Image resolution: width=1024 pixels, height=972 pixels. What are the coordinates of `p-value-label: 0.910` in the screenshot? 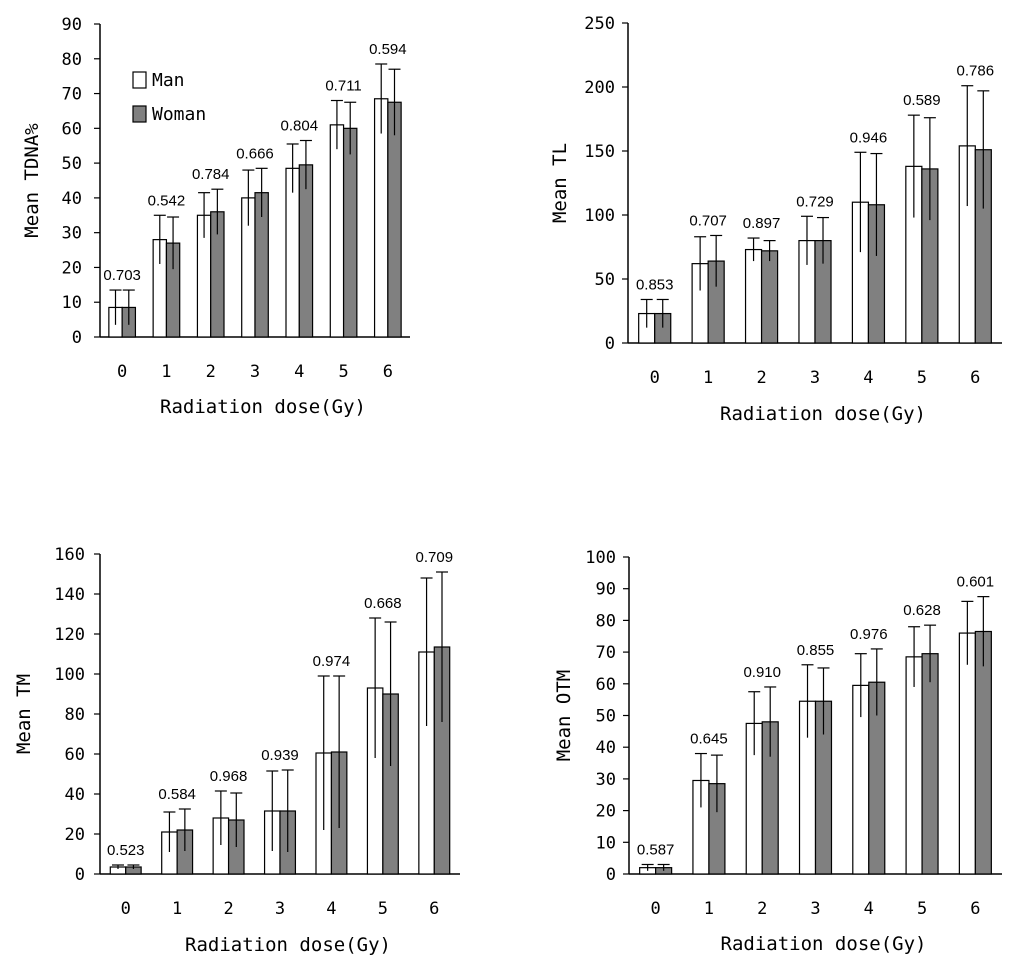 It's located at (762, 672).